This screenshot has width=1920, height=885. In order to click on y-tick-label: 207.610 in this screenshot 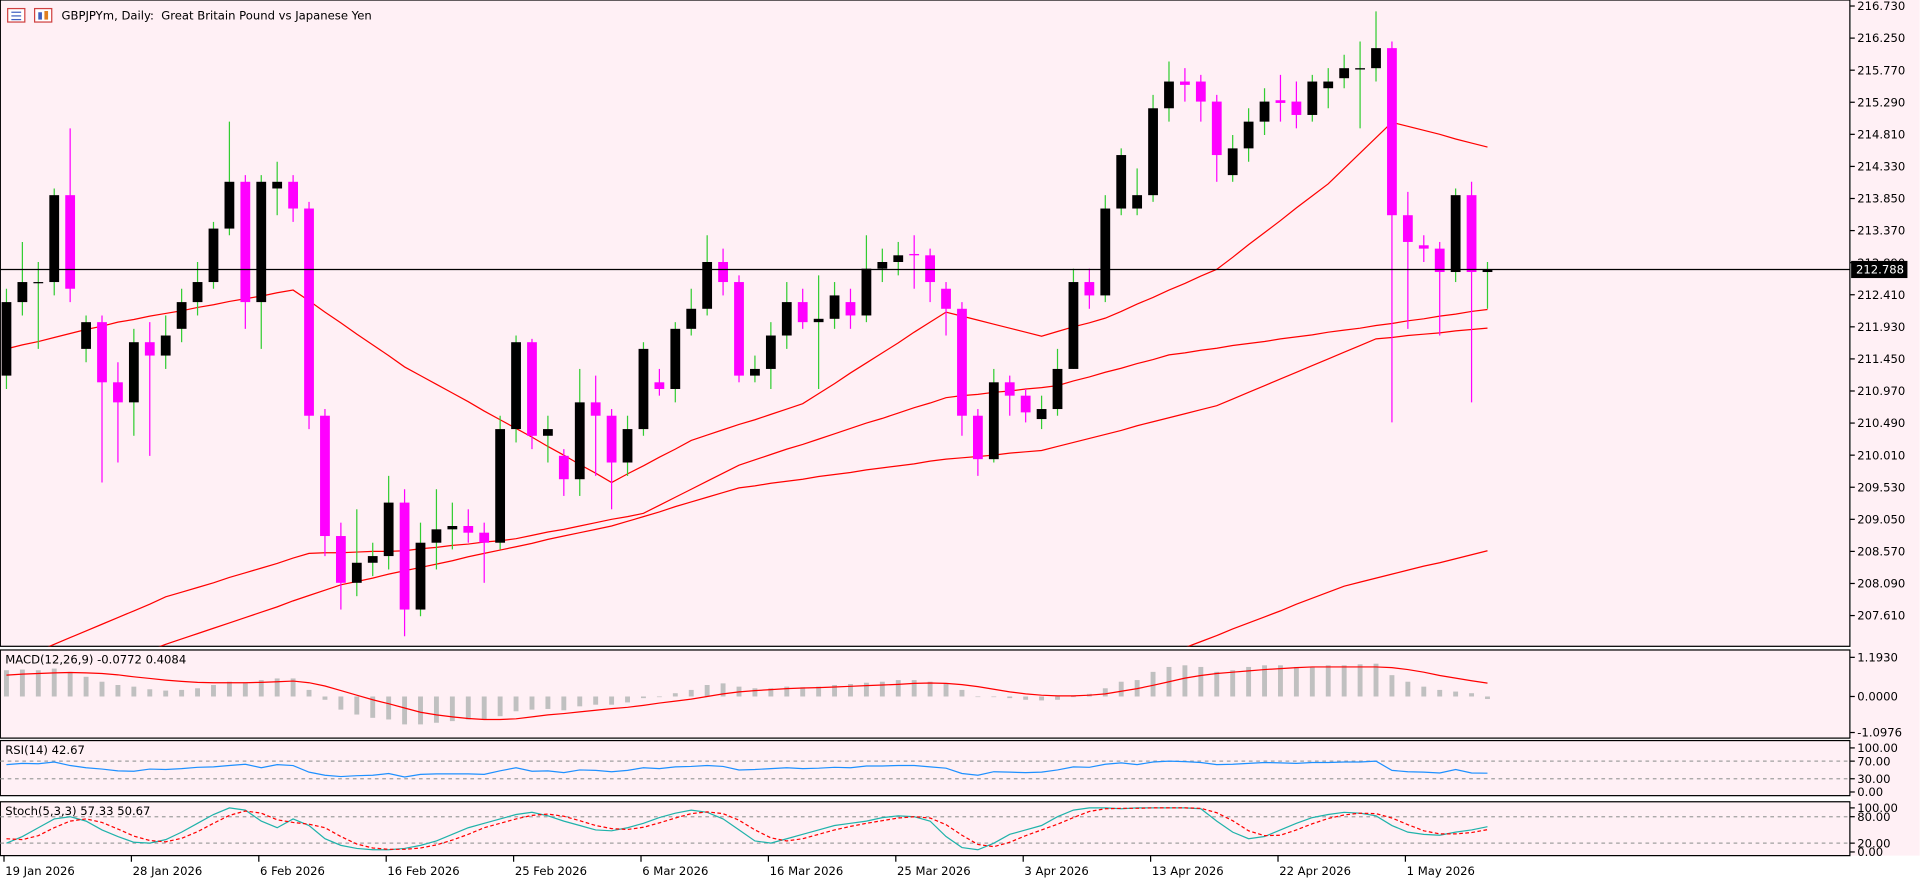, I will do `click(1881, 616)`.